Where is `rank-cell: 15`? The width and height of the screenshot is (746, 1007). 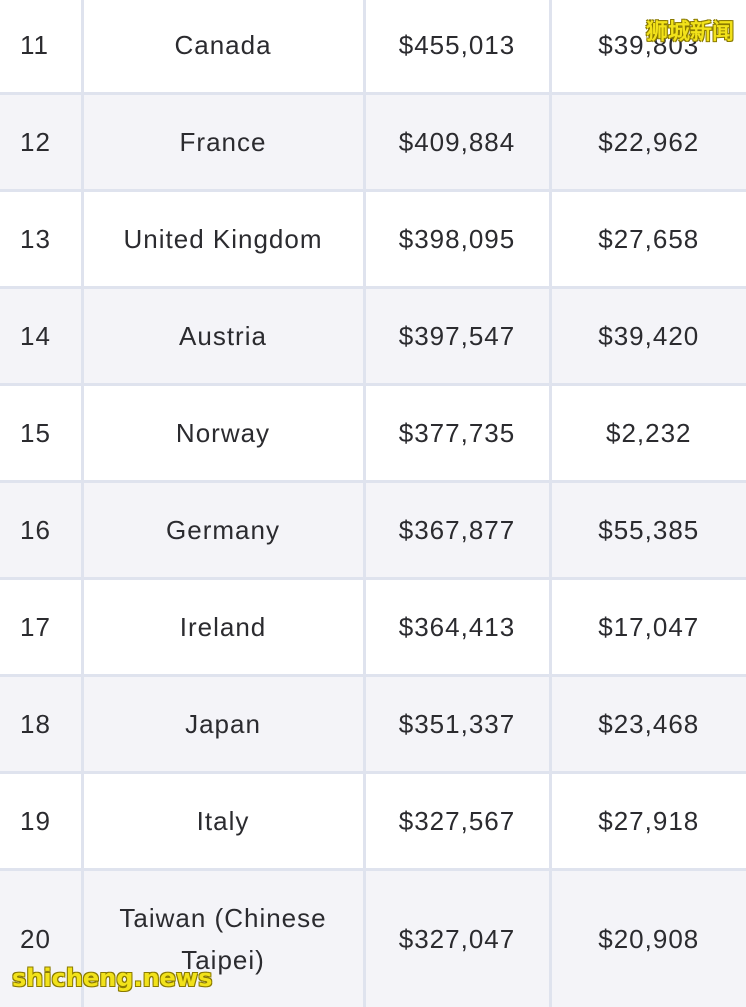
rank-cell: 15 is located at coordinates (41, 433).